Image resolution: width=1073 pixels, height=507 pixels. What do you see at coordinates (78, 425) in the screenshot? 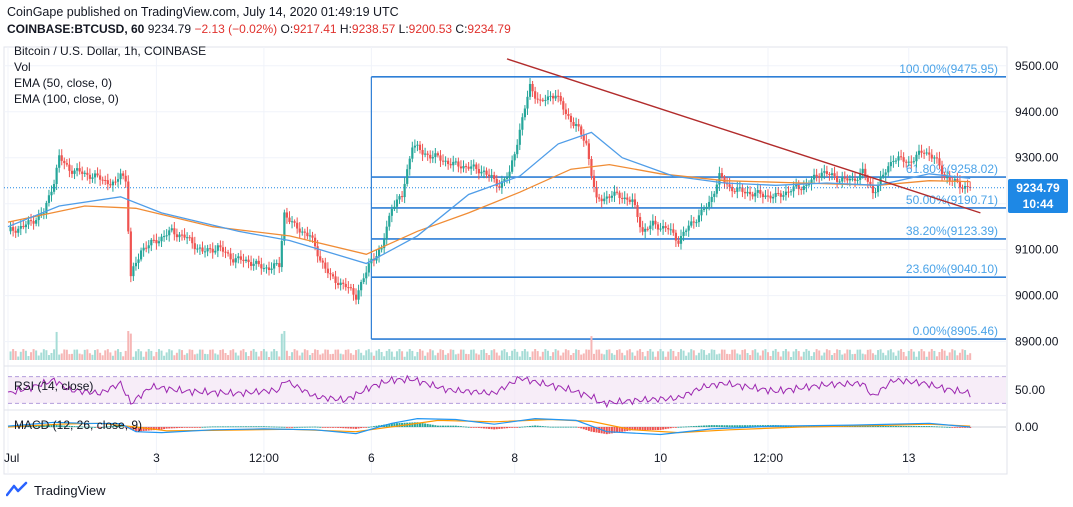
I see `legend-macd: MACD (12, 26, close, 9)` at bounding box center [78, 425].